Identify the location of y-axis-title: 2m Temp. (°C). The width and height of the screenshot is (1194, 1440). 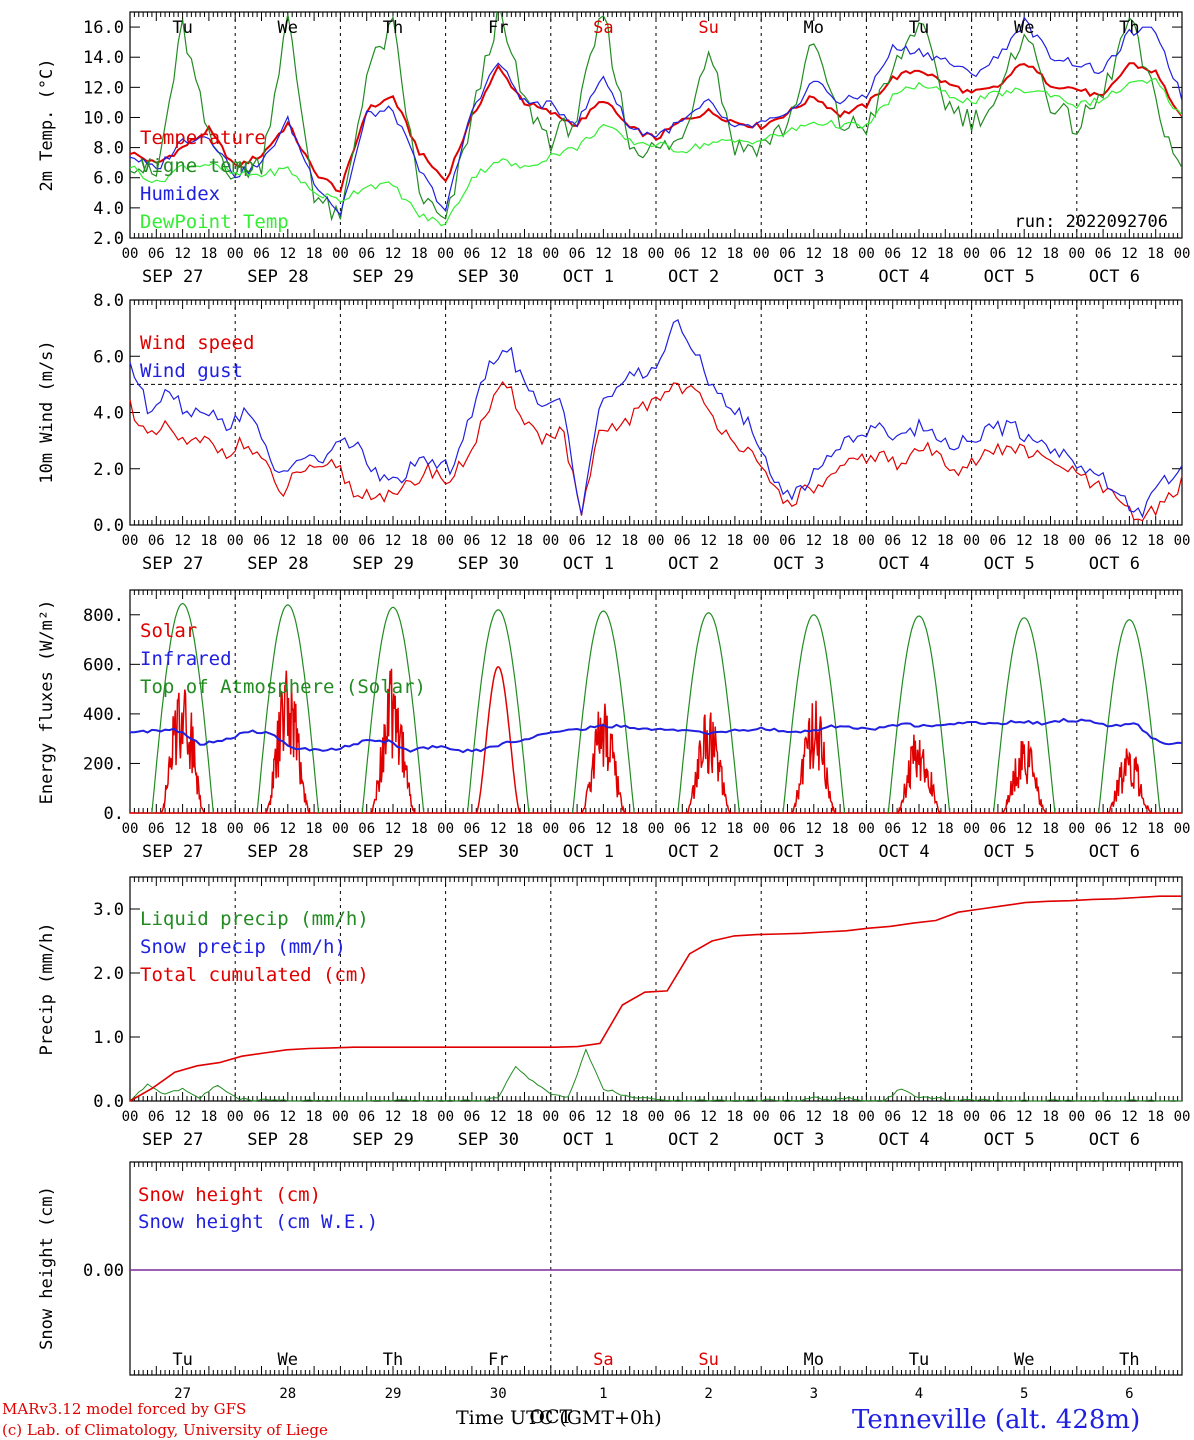
(47, 124).